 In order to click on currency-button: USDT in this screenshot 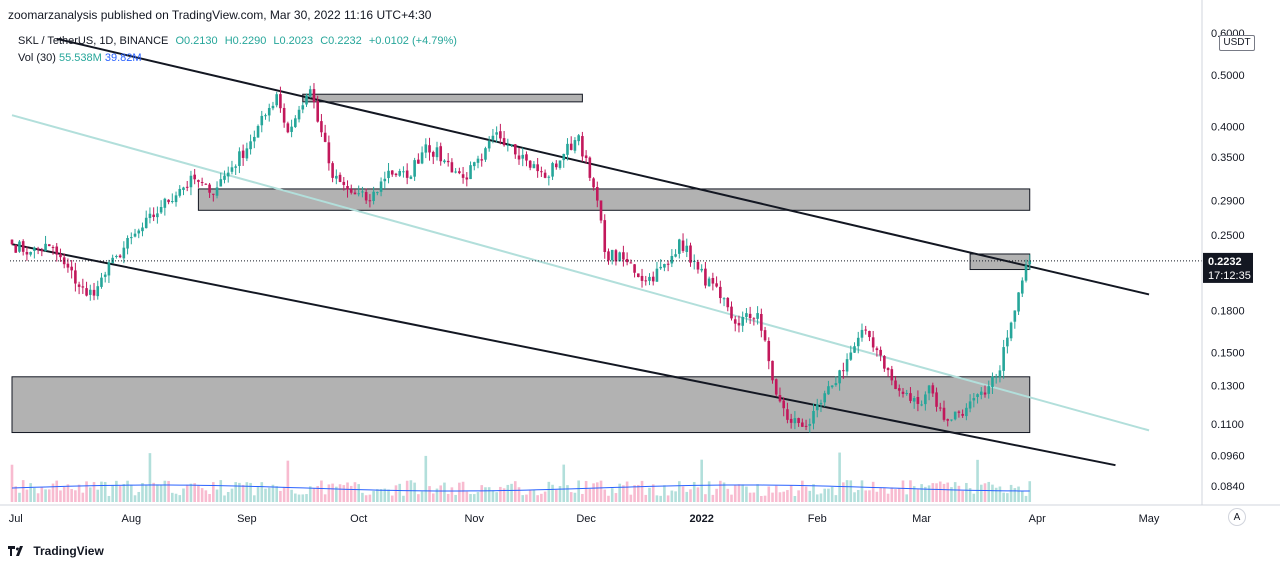, I will do `click(1237, 43)`.